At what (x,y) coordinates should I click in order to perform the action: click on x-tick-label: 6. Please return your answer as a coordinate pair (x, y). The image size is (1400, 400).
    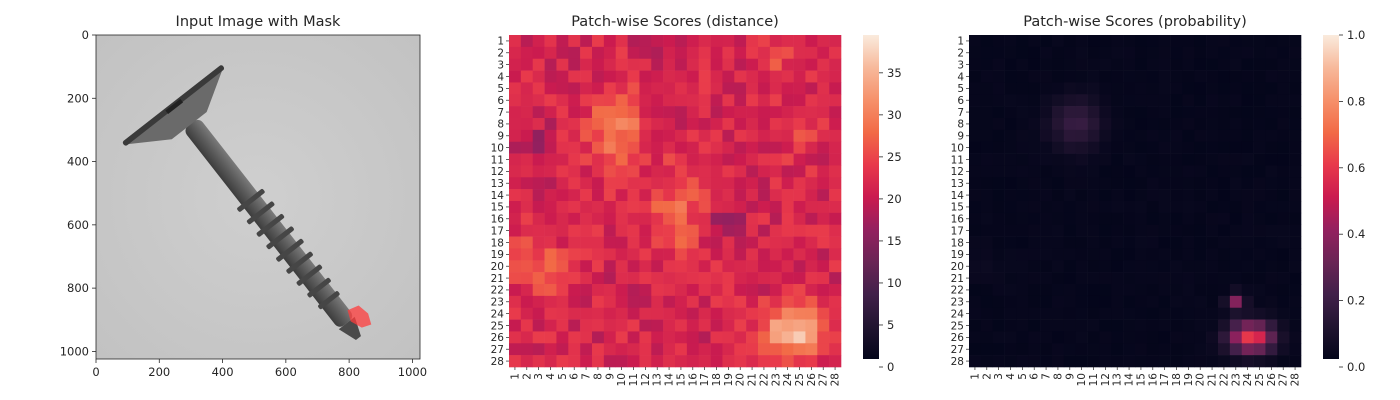
    Looking at the image, I should click on (575, 376).